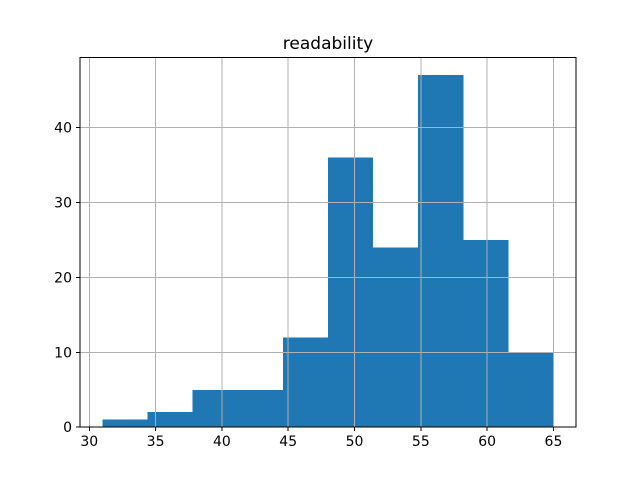  What do you see at coordinates (63, 353) in the screenshot?
I see `y-tick-label: 10` at bounding box center [63, 353].